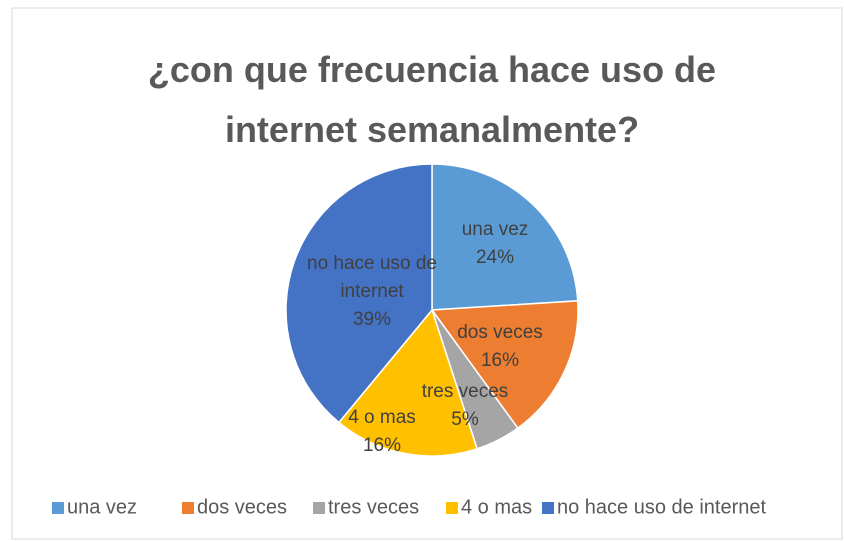  I want to click on data-label: tres veces 5%, so click(465, 406).